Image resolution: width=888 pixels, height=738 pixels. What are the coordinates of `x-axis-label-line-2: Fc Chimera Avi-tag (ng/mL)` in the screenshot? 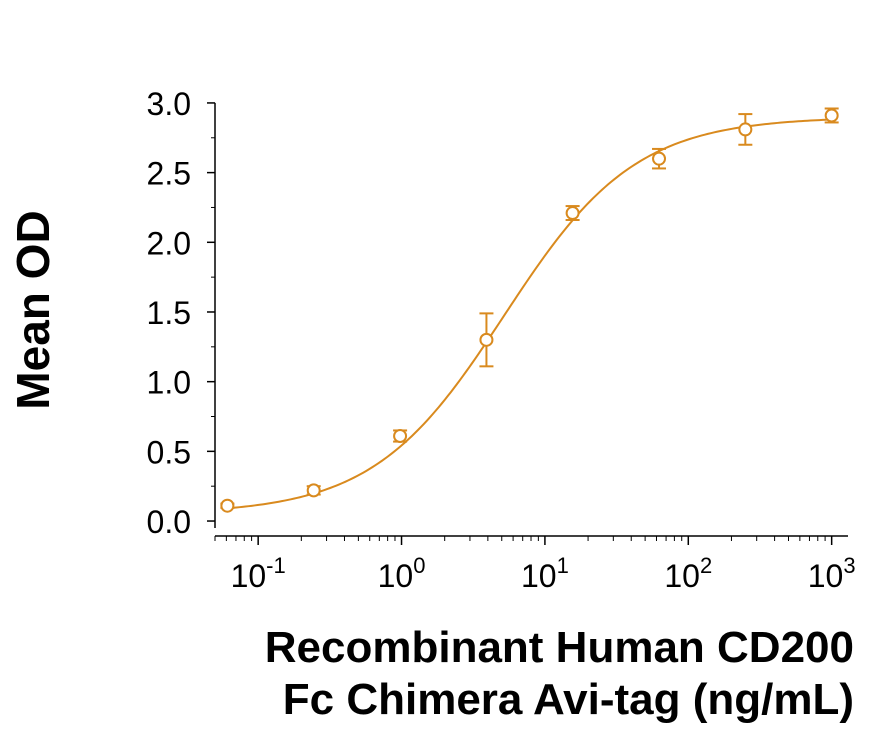 It's located at (568, 699).